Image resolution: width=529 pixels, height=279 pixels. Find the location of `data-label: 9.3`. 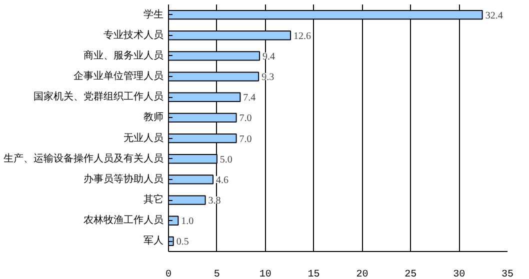

data-label: 9.3 is located at coordinates (268, 78).